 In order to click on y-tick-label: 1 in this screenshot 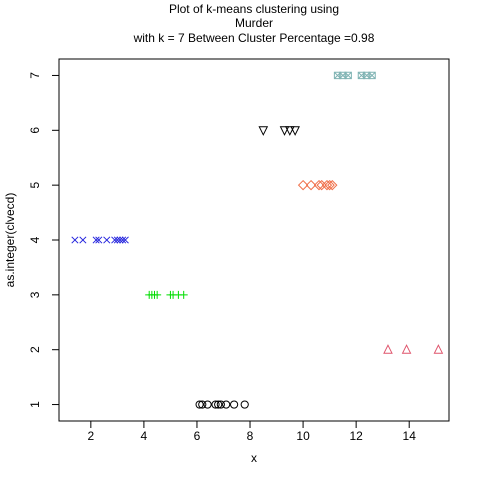, I will do `click(35, 404)`.